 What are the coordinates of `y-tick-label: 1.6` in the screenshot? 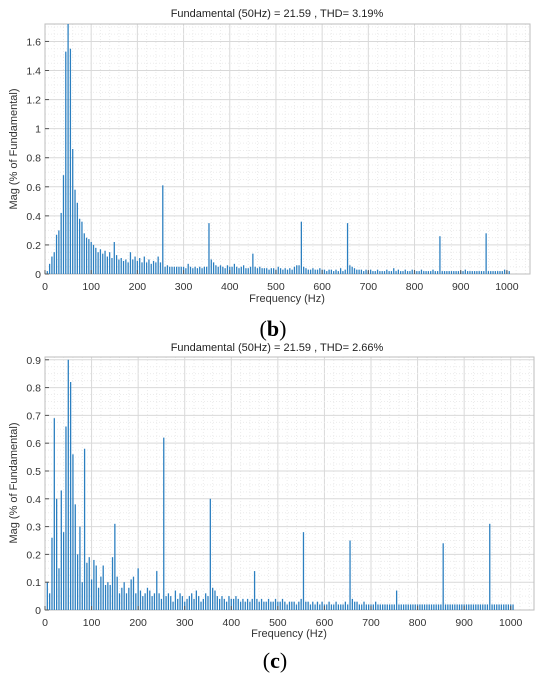 It's located at (33, 42).